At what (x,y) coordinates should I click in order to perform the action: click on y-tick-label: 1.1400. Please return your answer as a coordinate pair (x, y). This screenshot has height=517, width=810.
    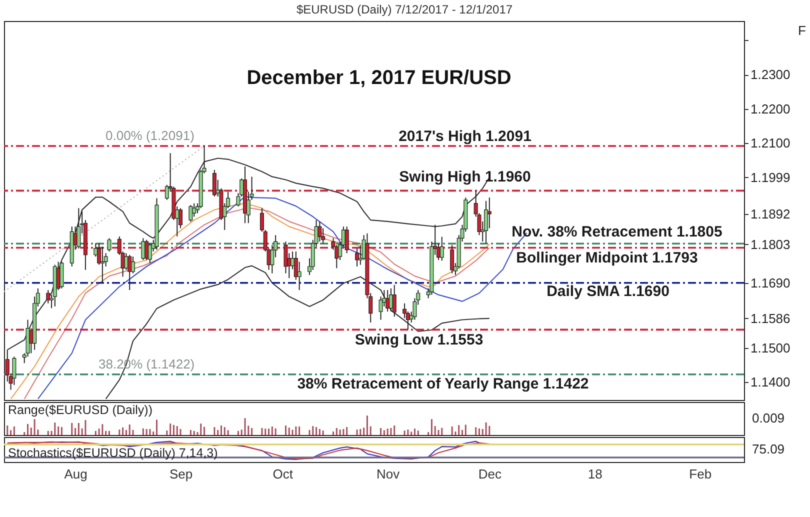
    Looking at the image, I should click on (770, 382).